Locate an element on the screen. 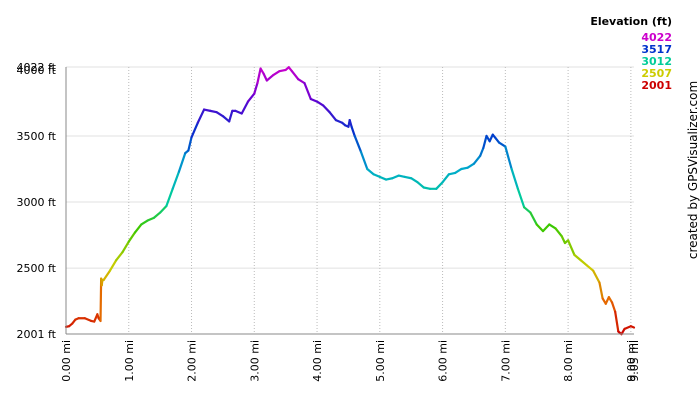  y-tick-label: 2001 ft is located at coordinates (37, 334).